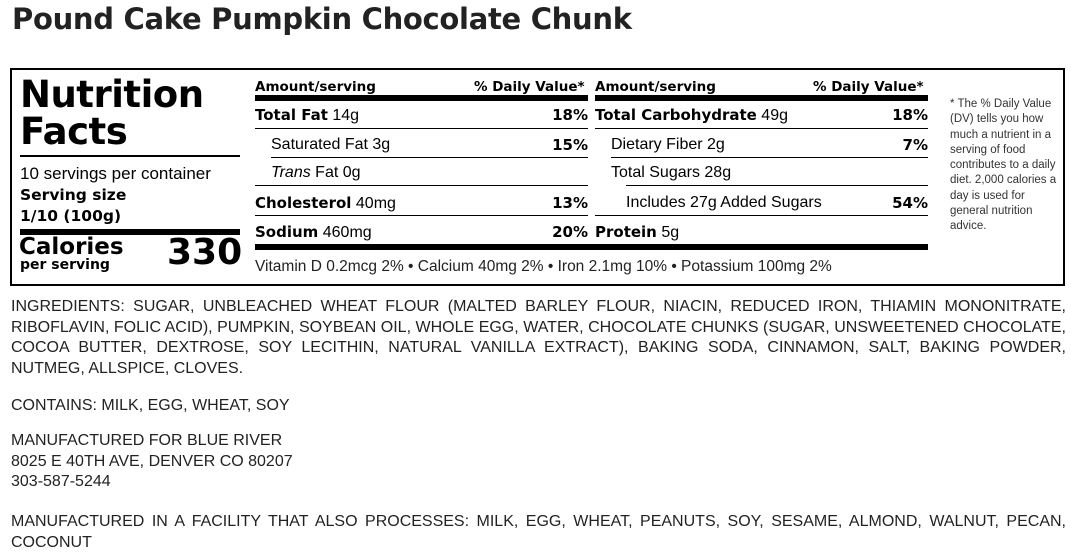 The height and width of the screenshot is (556, 1071). I want to click on nutrient-amount: 49g, so click(774, 115).